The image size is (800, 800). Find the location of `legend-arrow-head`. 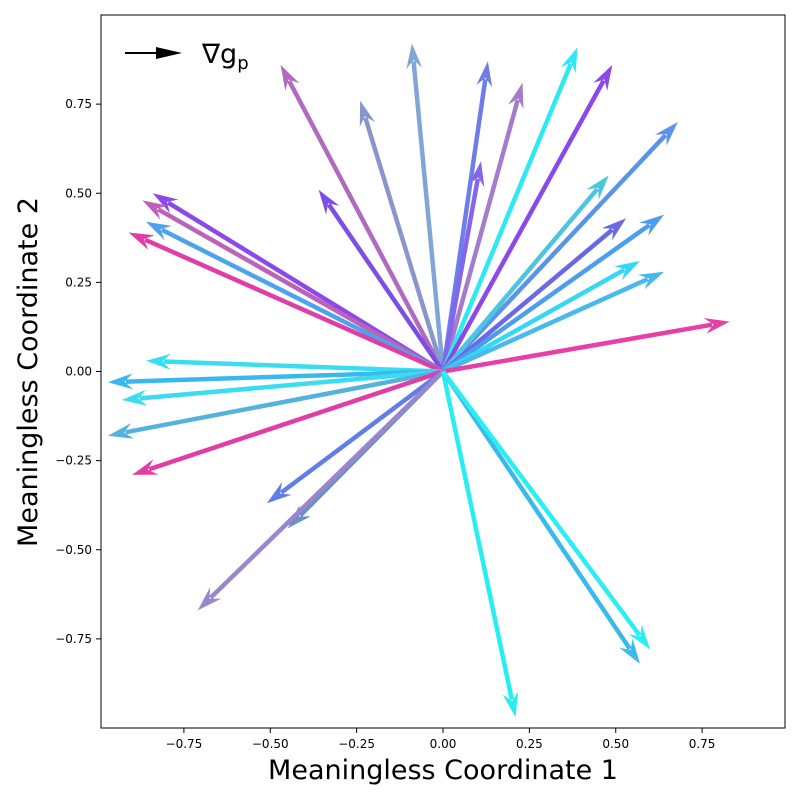

legend-arrow-head is located at coordinates (169, 53).